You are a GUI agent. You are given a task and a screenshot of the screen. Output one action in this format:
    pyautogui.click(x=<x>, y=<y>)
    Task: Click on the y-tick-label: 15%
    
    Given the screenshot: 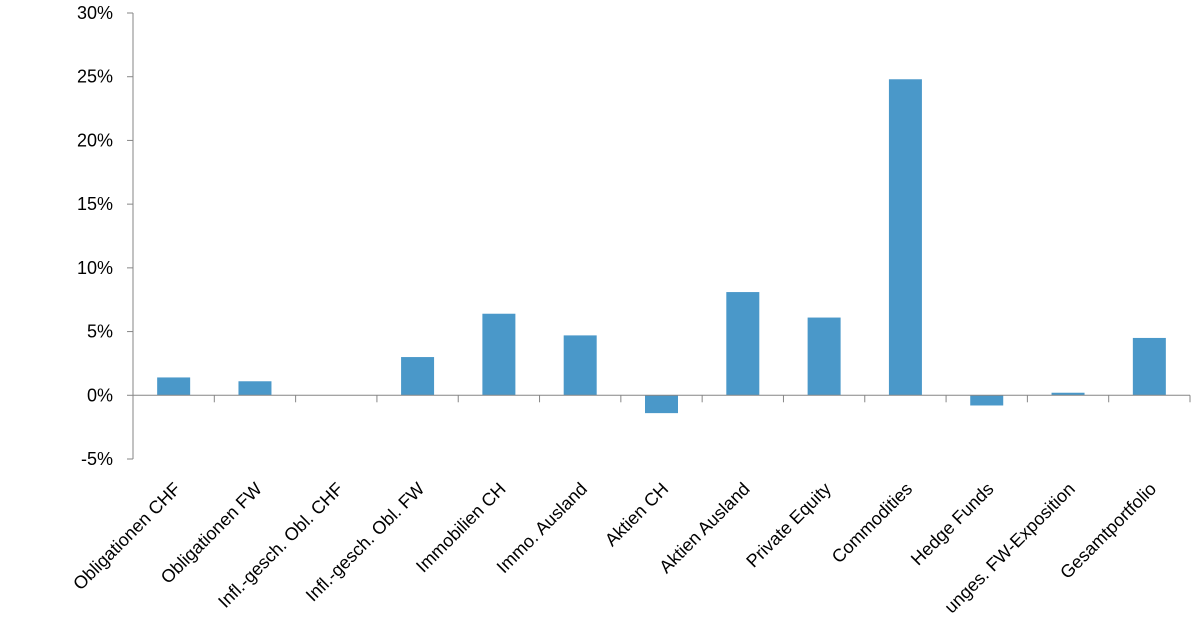 What is the action you would take?
    pyautogui.click(x=95, y=204)
    